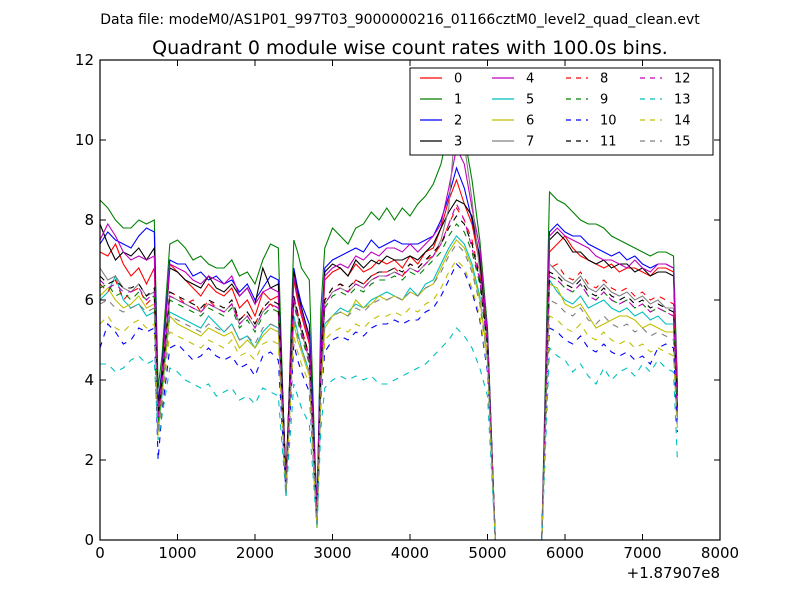 The width and height of the screenshot is (800, 600). What do you see at coordinates (530, 79) in the screenshot?
I see `legend-label-4: 4` at bounding box center [530, 79].